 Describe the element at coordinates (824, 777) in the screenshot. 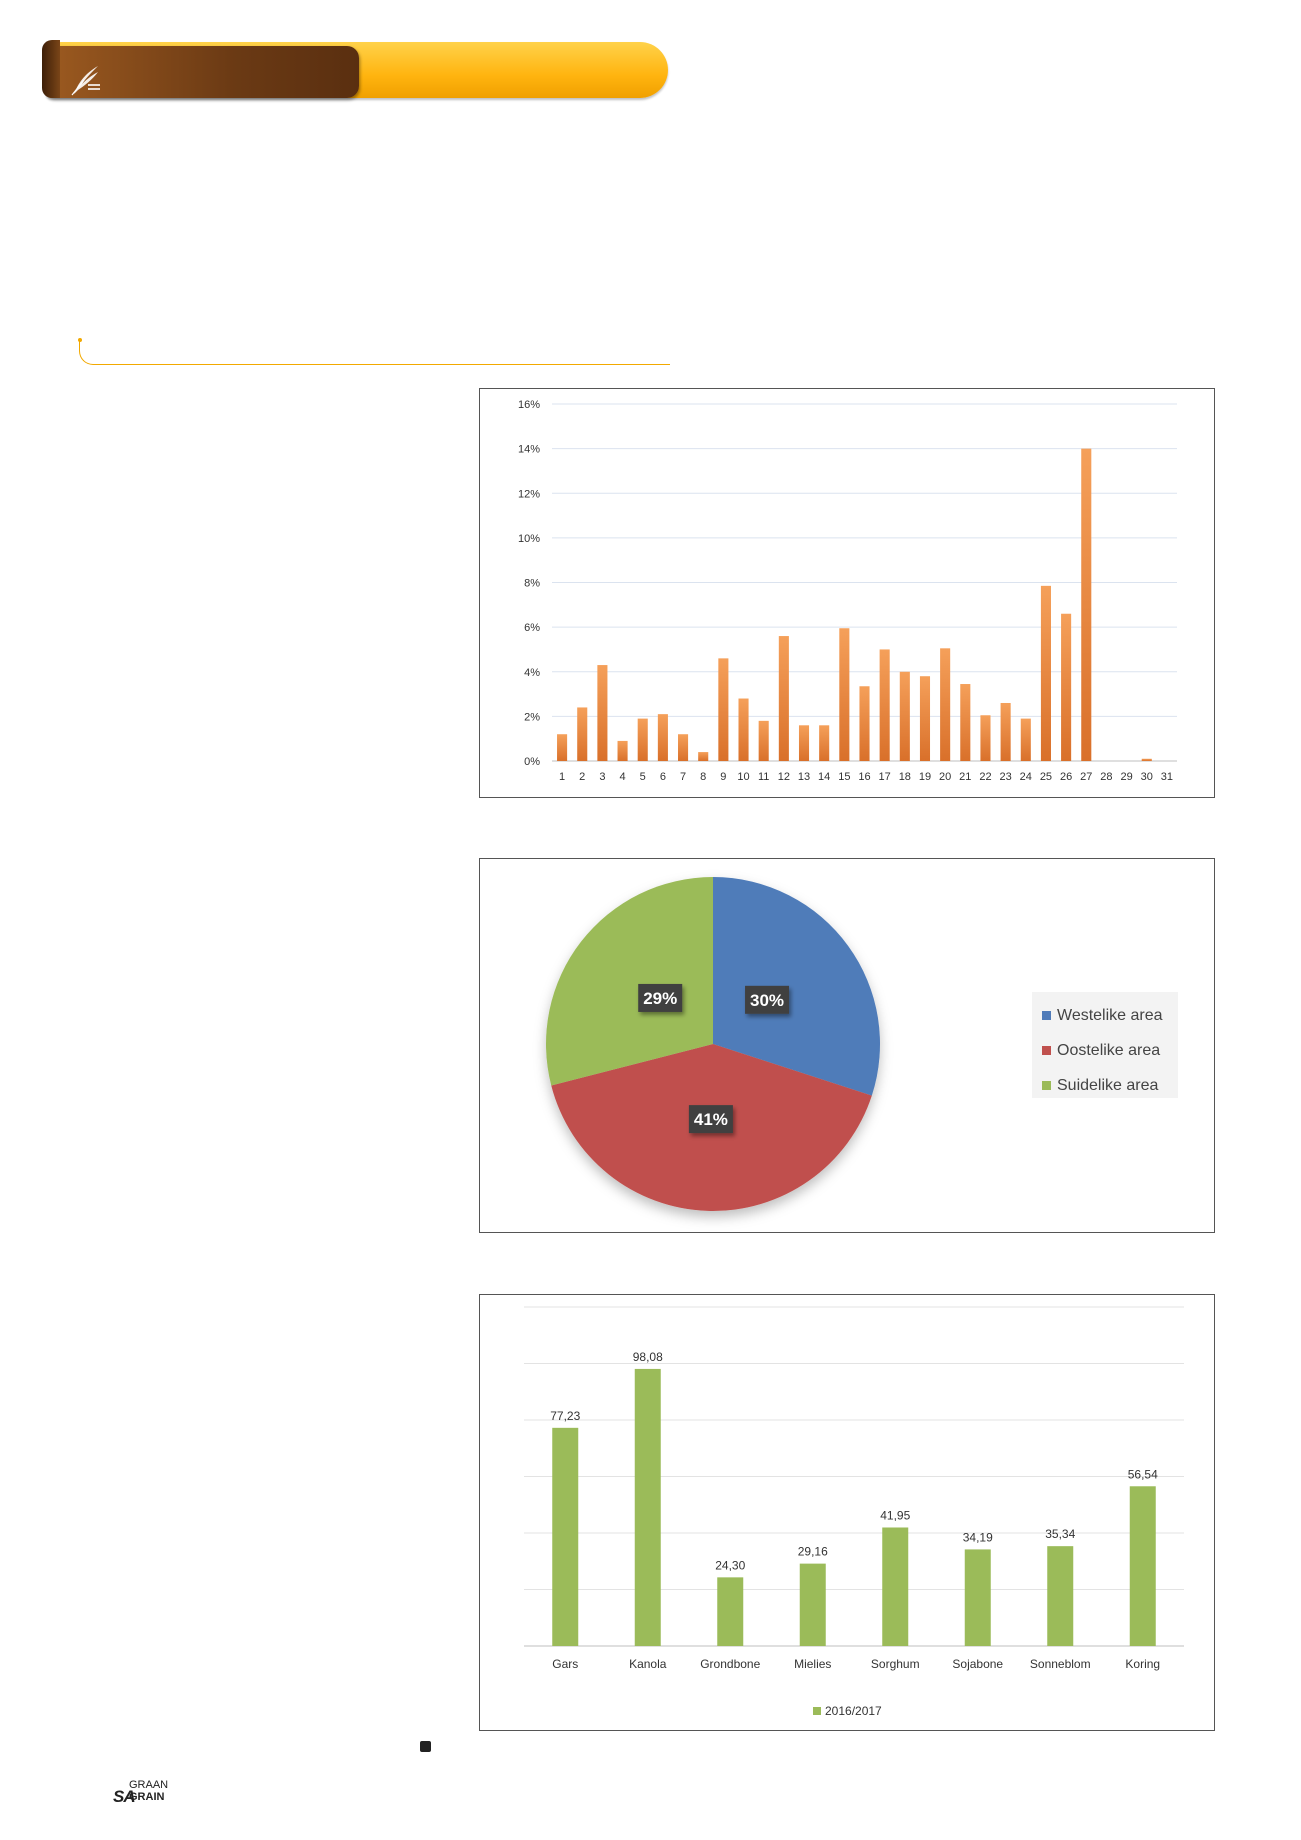

I see `x-tick-label: 14` at that location.